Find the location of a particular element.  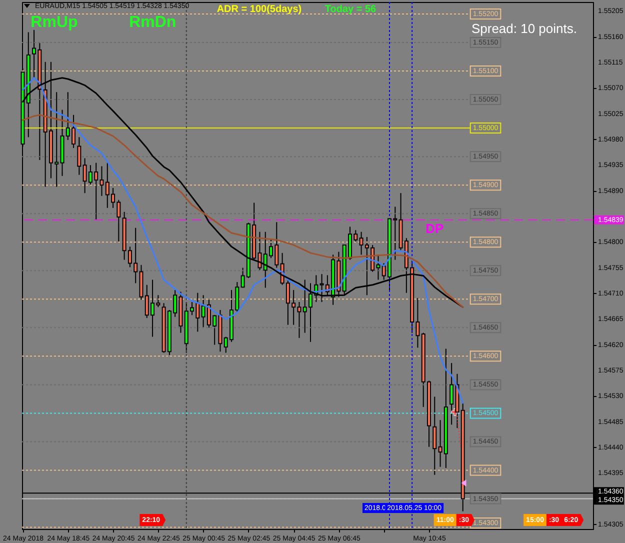

annotation: Spread: 10 points. is located at coordinates (524, 28).